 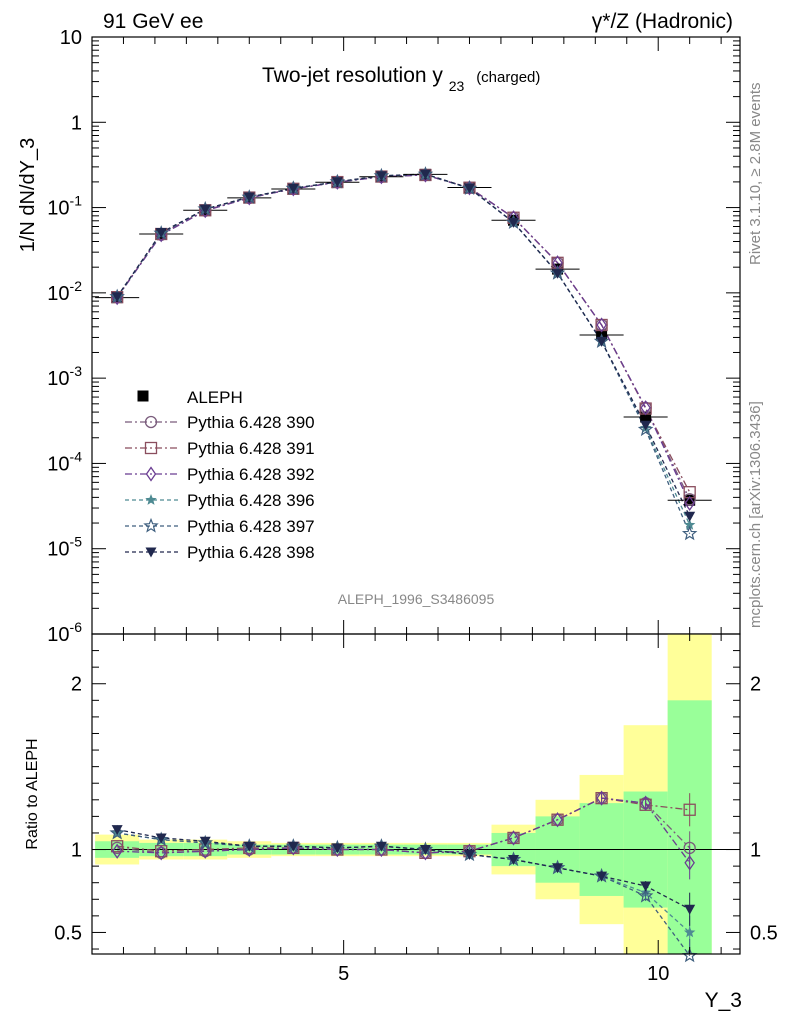 What do you see at coordinates (76, 123) in the screenshot?
I see `y-tick-label: 1` at bounding box center [76, 123].